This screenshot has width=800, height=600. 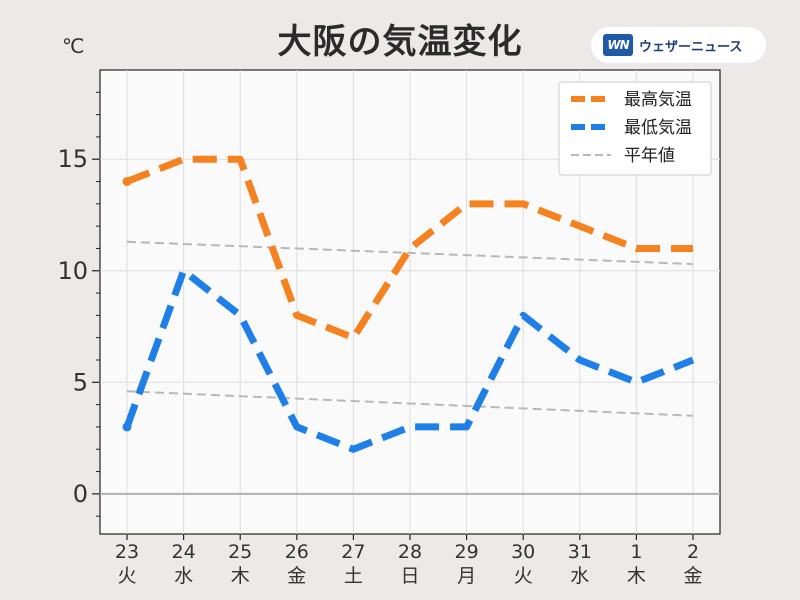 What do you see at coordinates (580, 552) in the screenshot?
I see `x-tick-day: 31` at bounding box center [580, 552].